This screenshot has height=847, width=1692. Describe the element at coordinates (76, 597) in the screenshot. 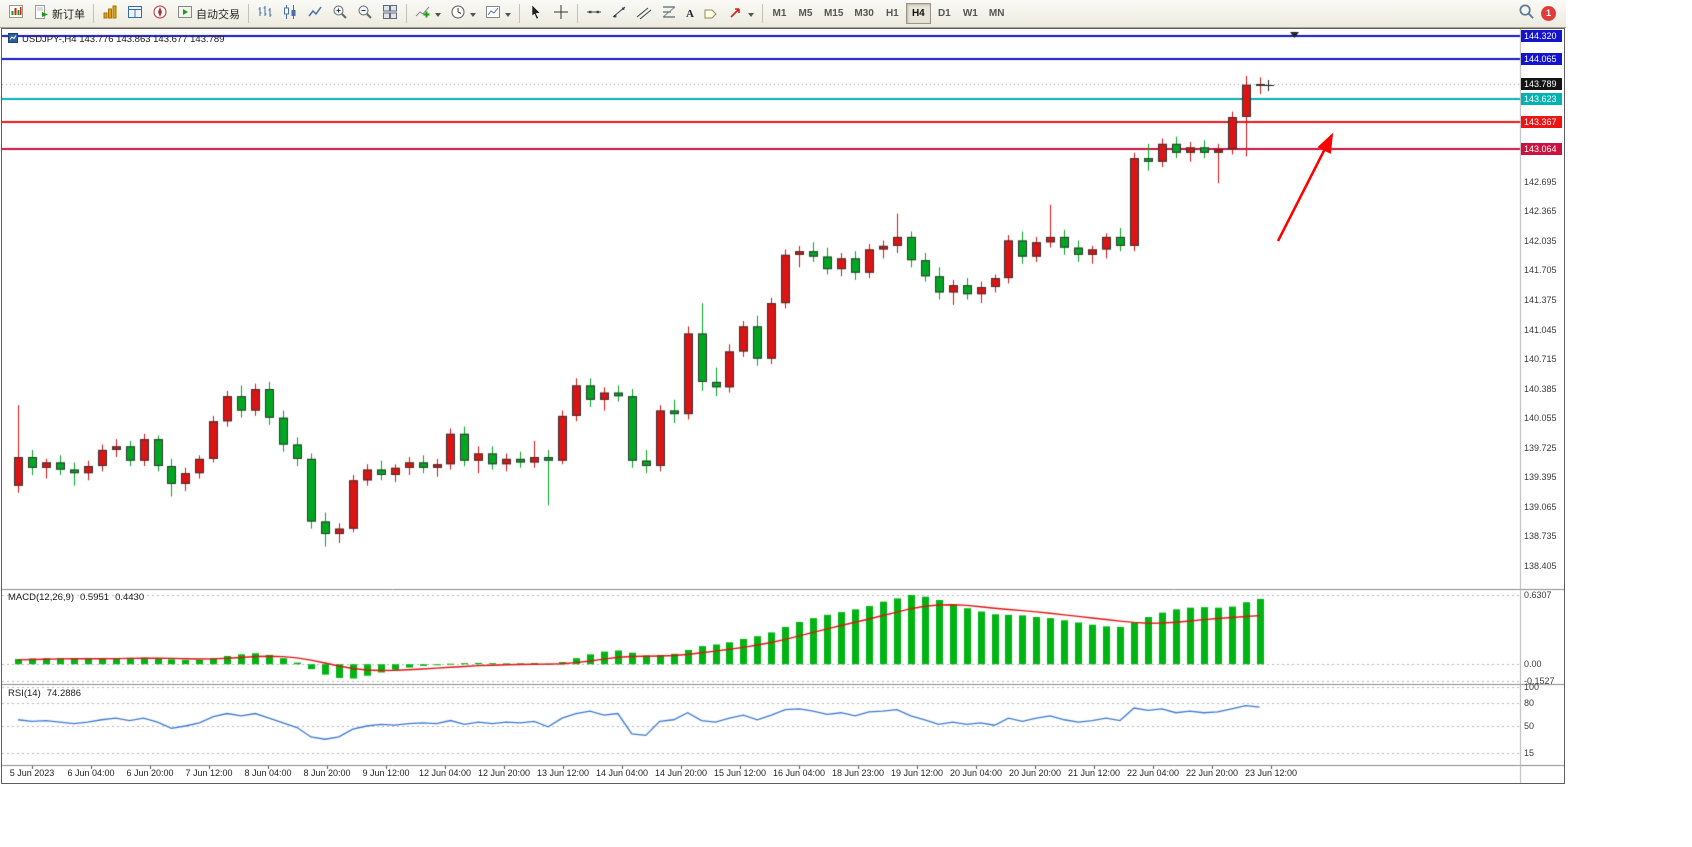

I see `macd-indicator-label: MACD(12,26,9) 0.5951 0.4430` at that location.